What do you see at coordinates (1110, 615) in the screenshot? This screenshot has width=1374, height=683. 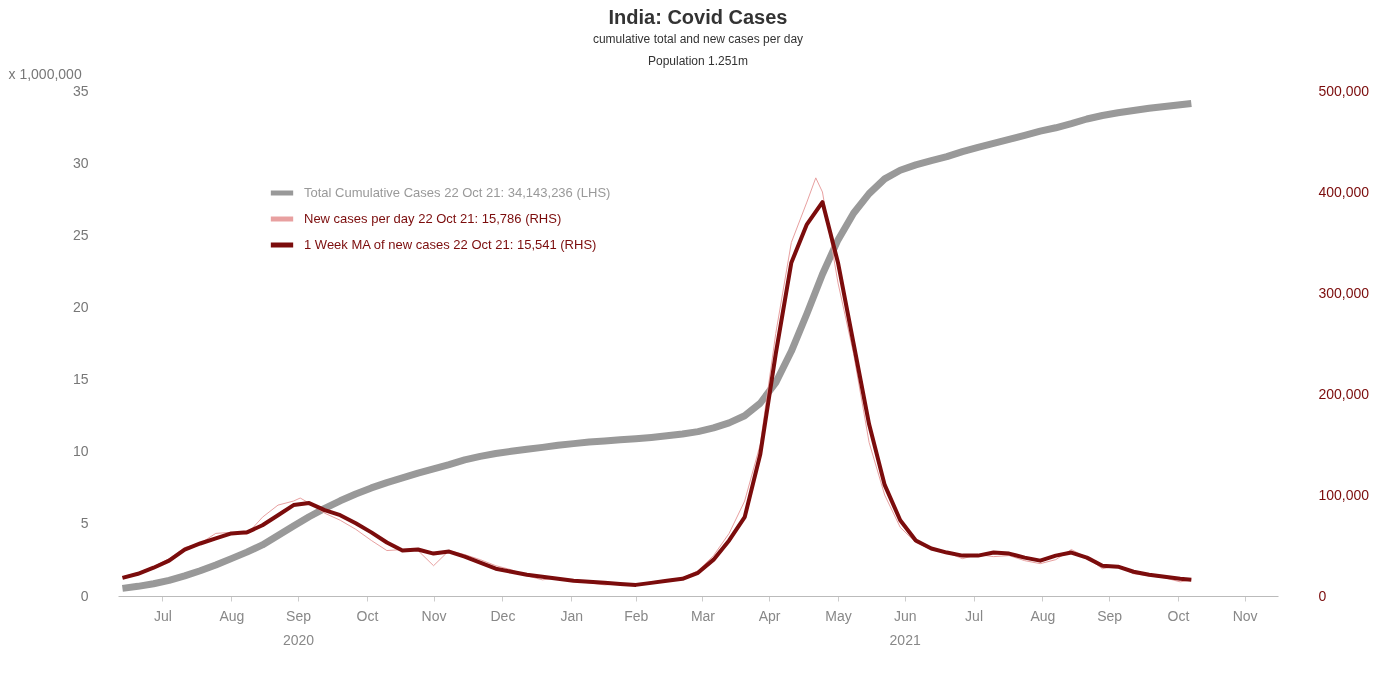 I see `x-tick-label: Sep` at bounding box center [1110, 615].